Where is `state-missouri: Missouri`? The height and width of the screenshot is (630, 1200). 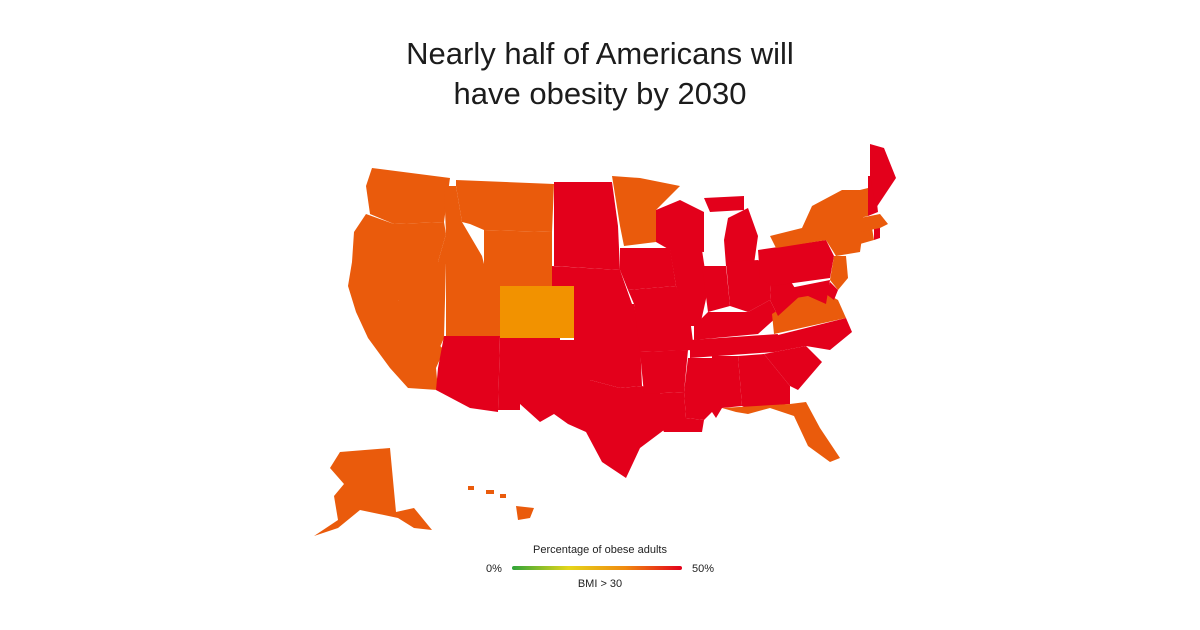 state-missouri: Missouri is located at coordinates (661, 319).